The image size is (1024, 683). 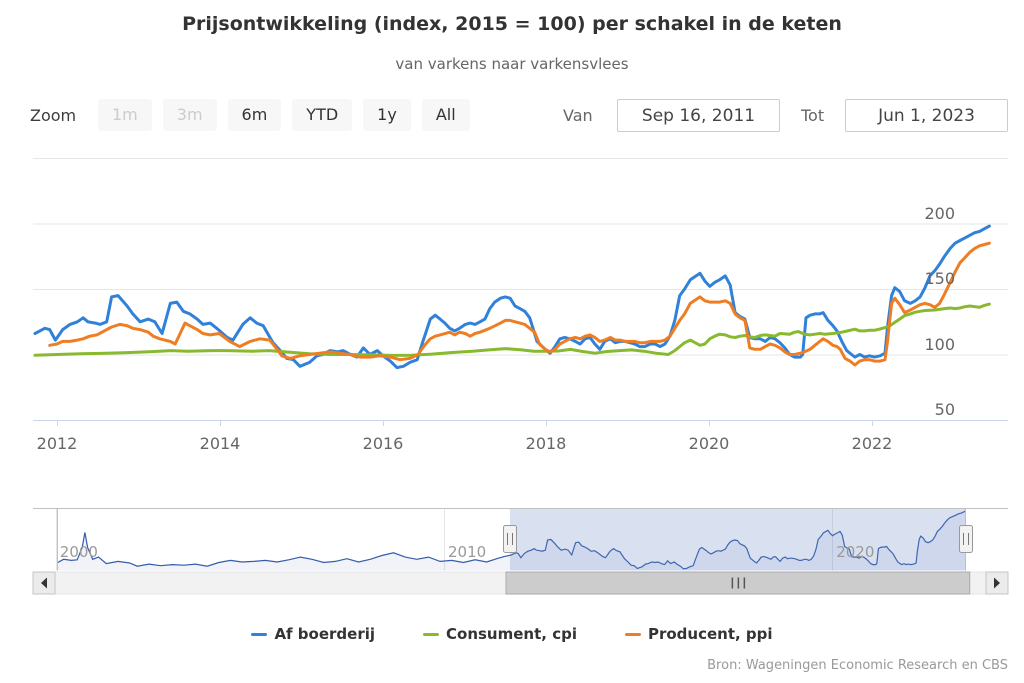 I want to click on y-axis-label: 200, so click(x=939, y=213).